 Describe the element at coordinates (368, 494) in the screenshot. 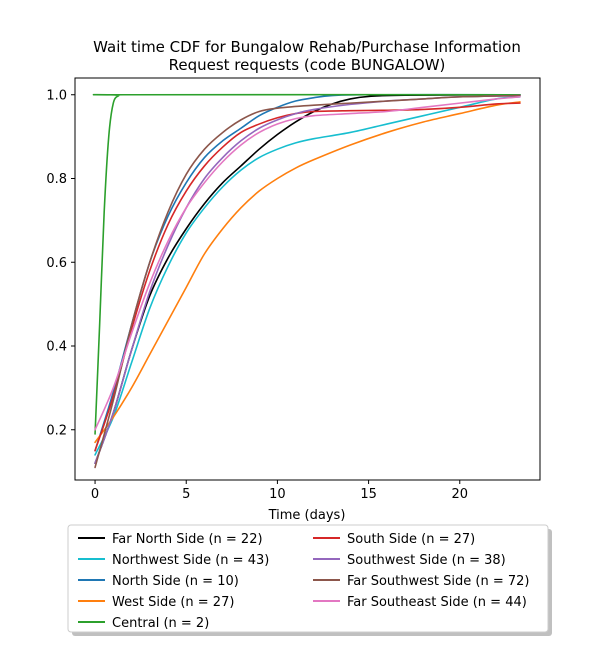

I see `x-tick-label: 15` at that location.